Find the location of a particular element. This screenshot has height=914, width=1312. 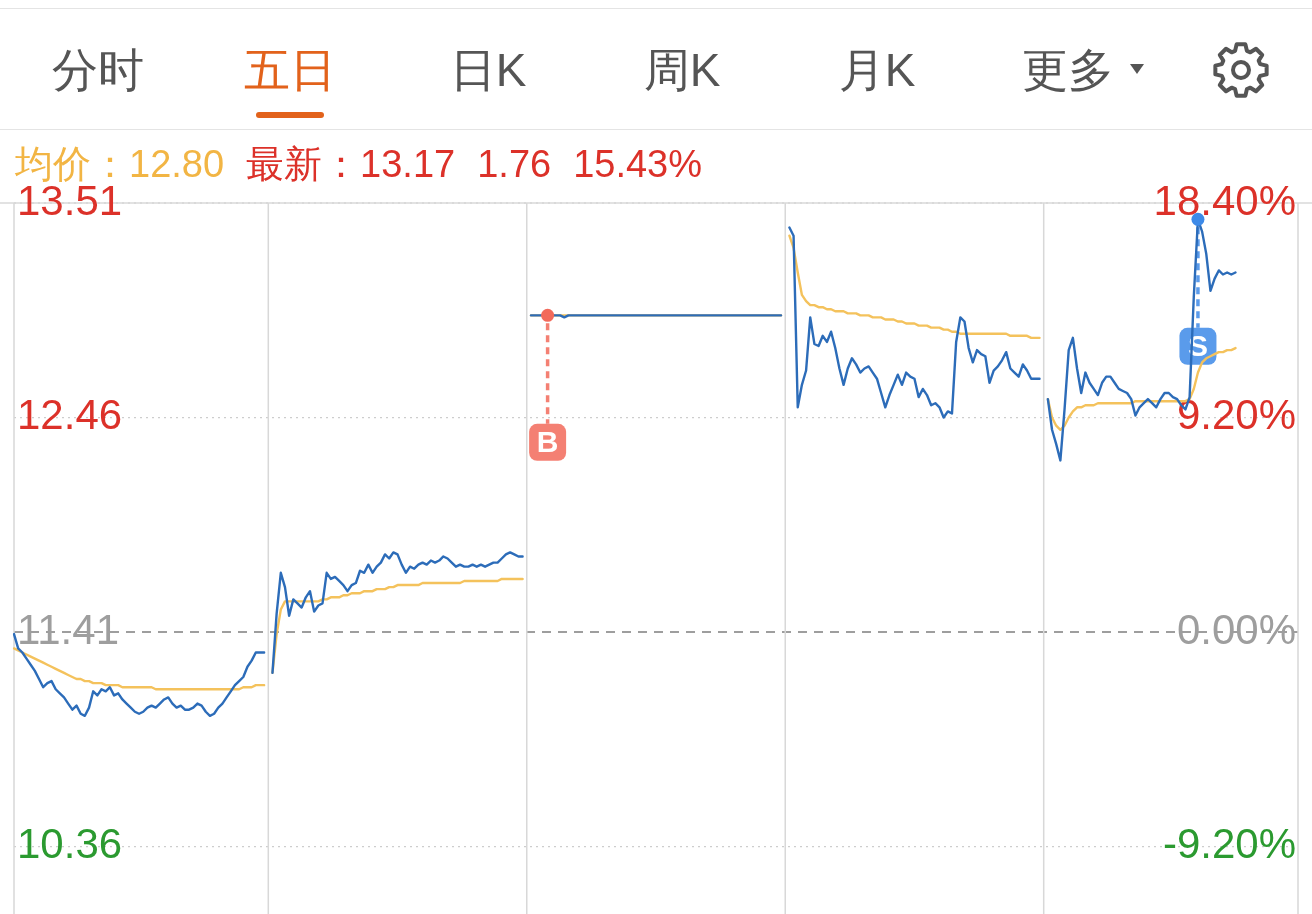

text: 1.76 is located at coordinates (514, 164).